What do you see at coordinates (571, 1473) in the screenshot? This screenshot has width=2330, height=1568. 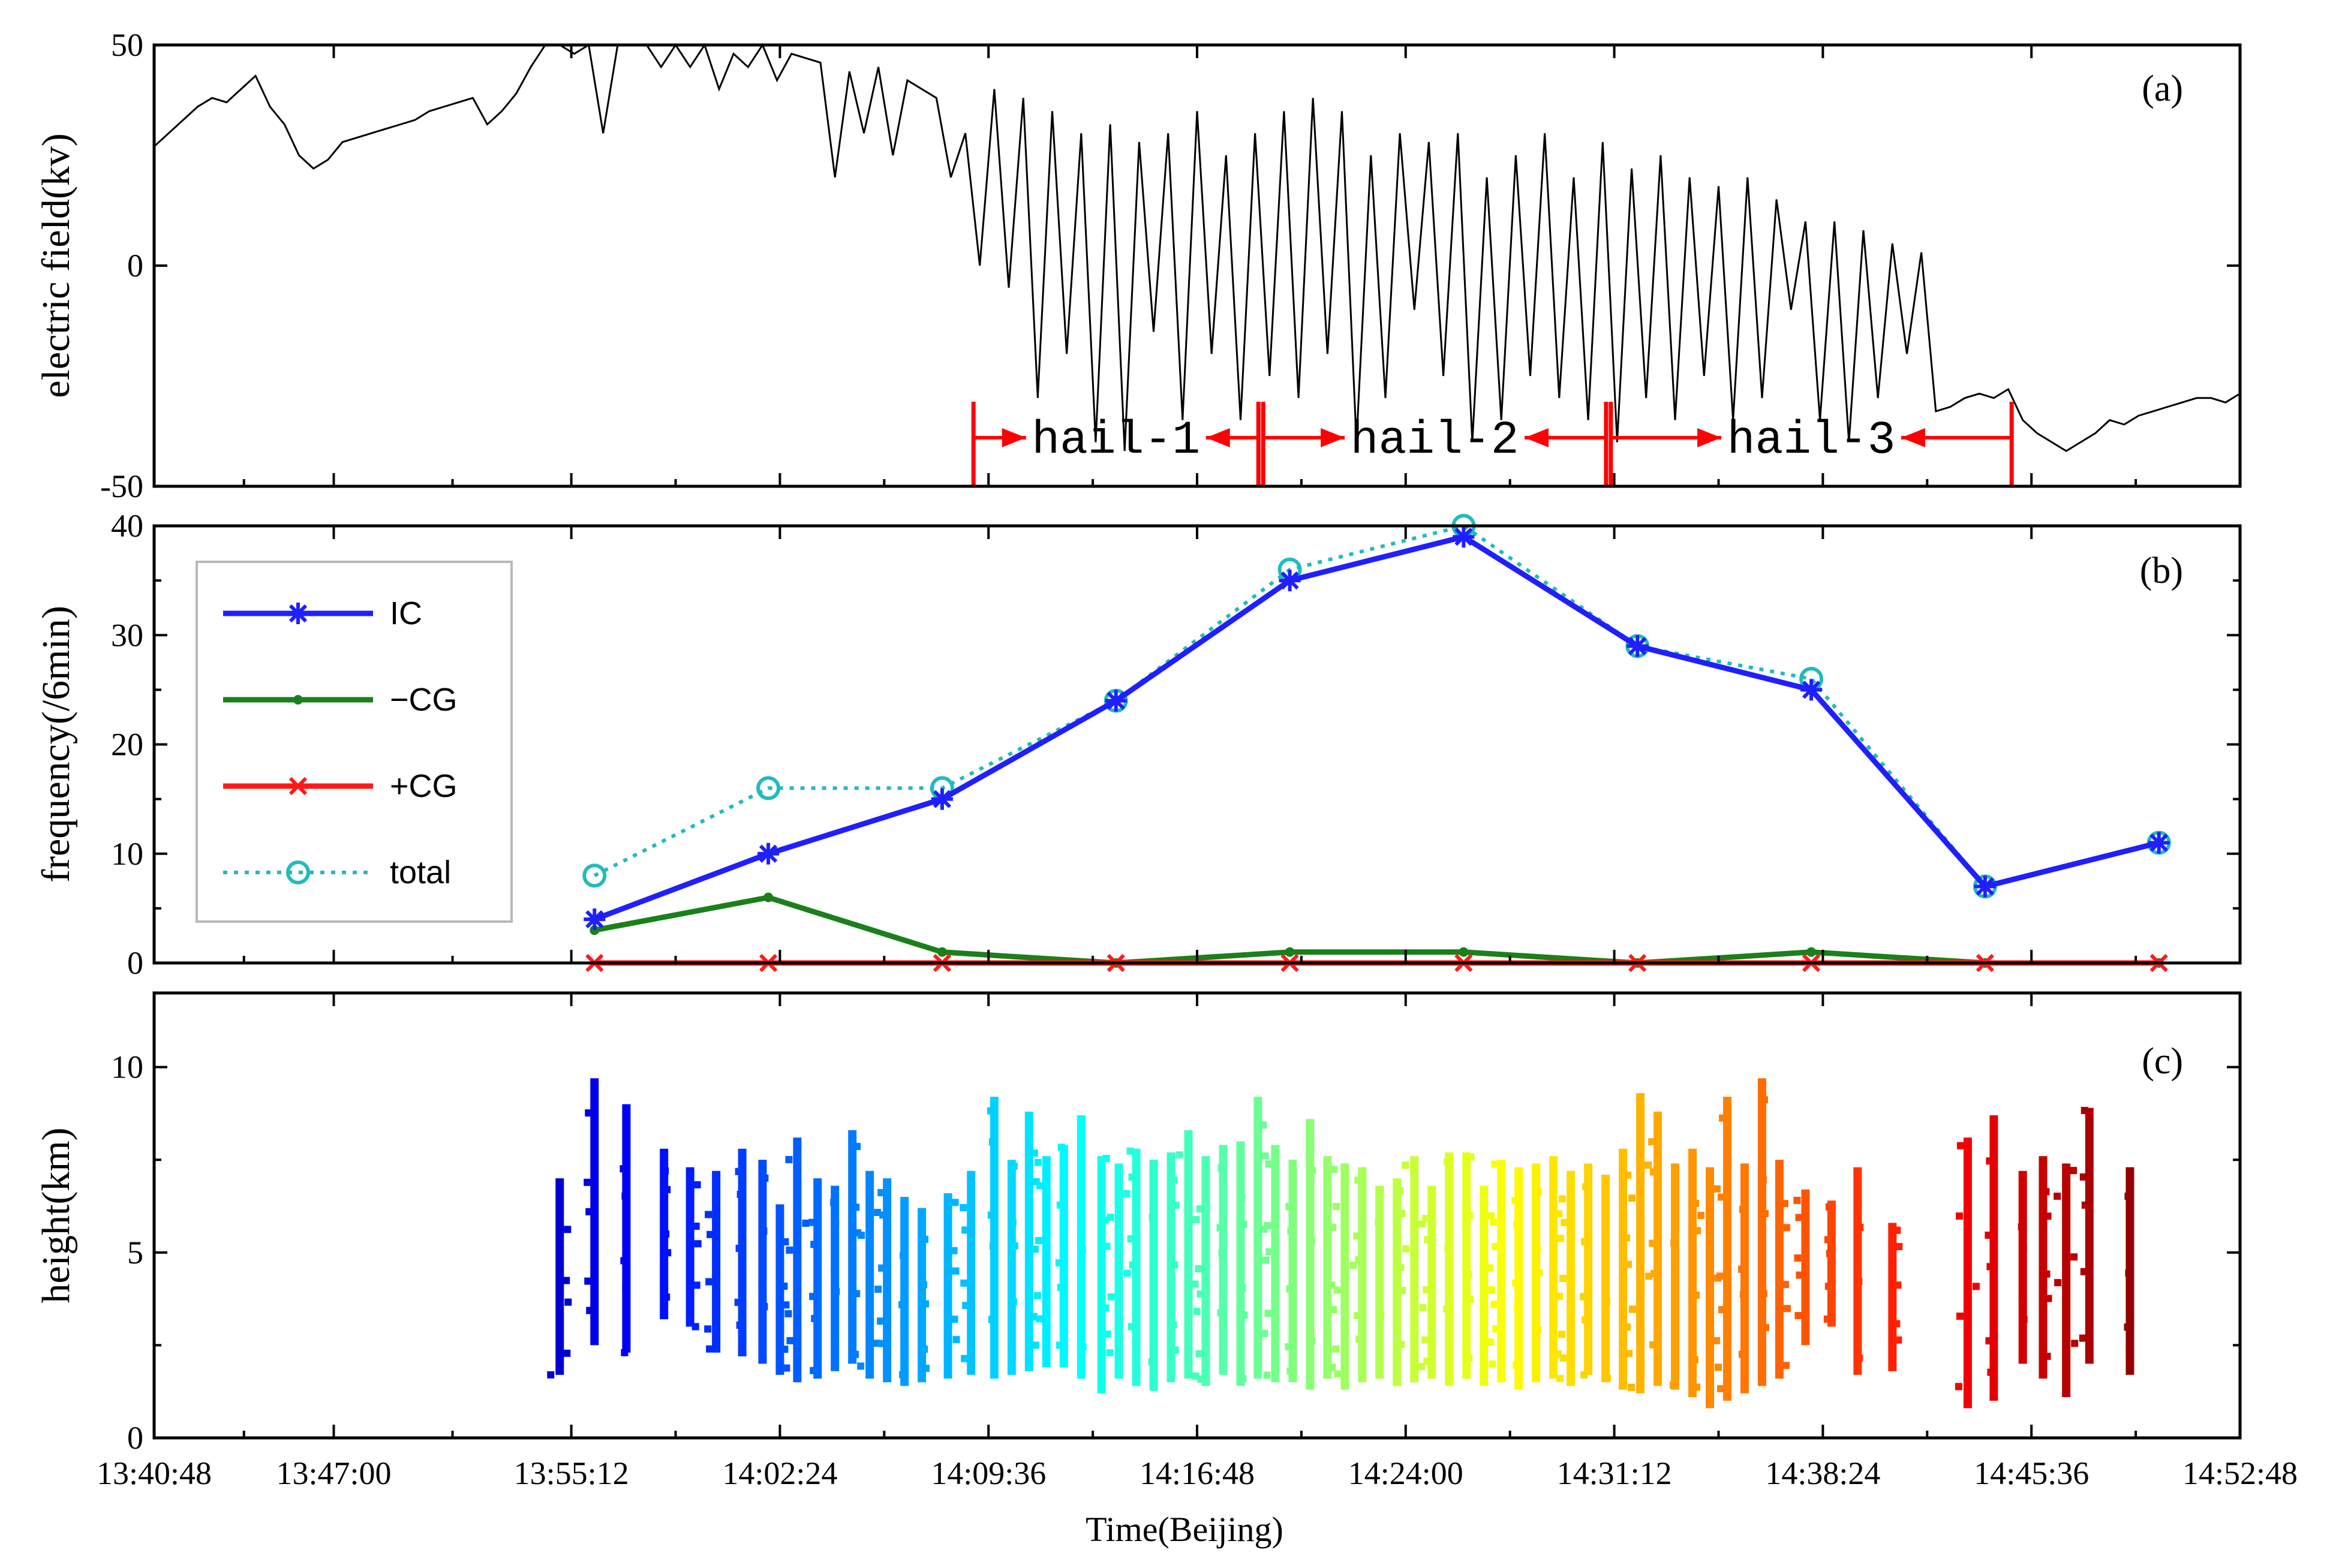 I see `x-tick-label: 13:55:12` at bounding box center [571, 1473].